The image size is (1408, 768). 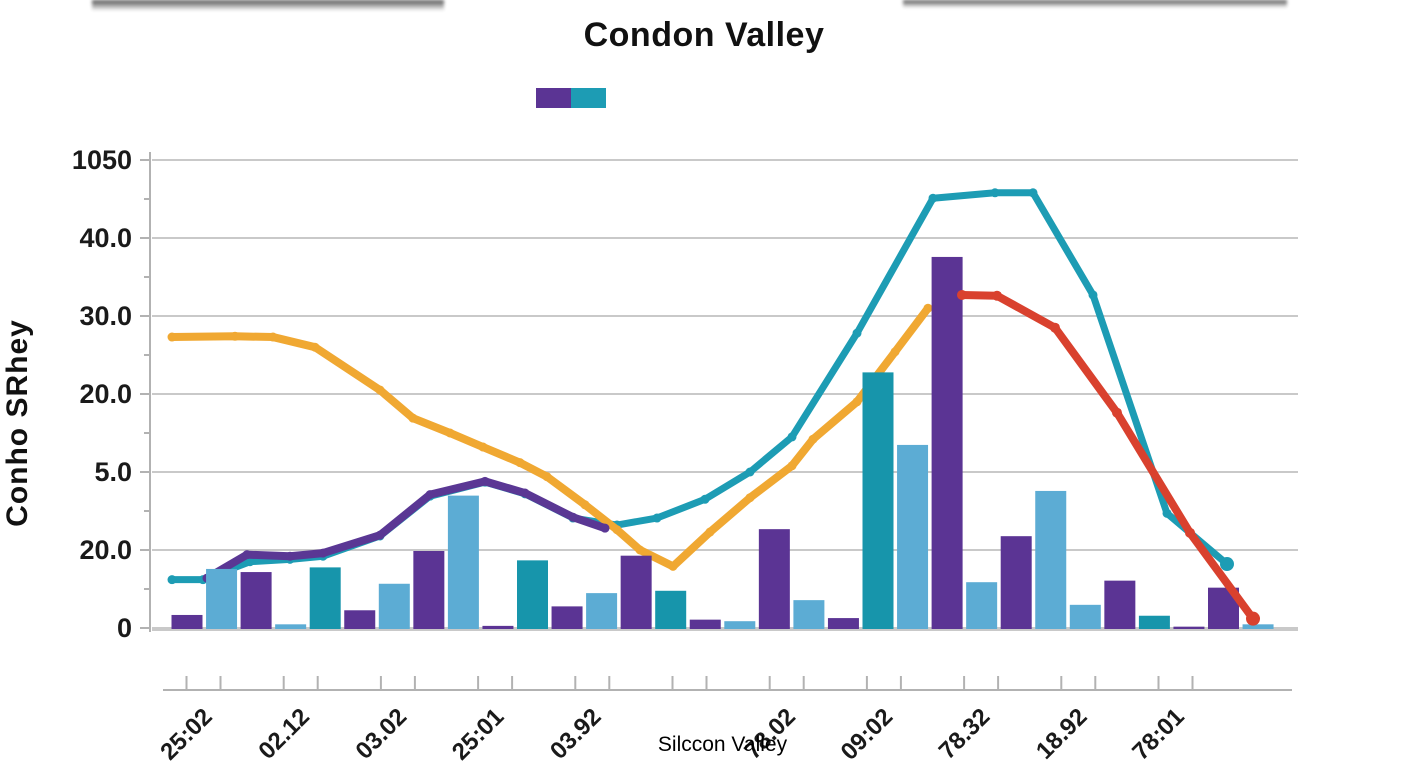 What do you see at coordinates (406, 530) in the screenshot?
I see `purple-line` at bounding box center [406, 530].